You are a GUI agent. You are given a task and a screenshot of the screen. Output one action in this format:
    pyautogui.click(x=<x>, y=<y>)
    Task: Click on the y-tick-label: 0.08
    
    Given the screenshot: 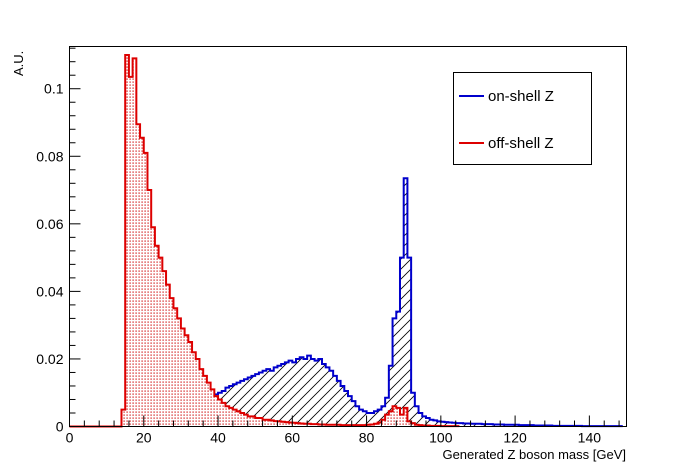 What is the action you would take?
    pyautogui.click(x=49, y=156)
    